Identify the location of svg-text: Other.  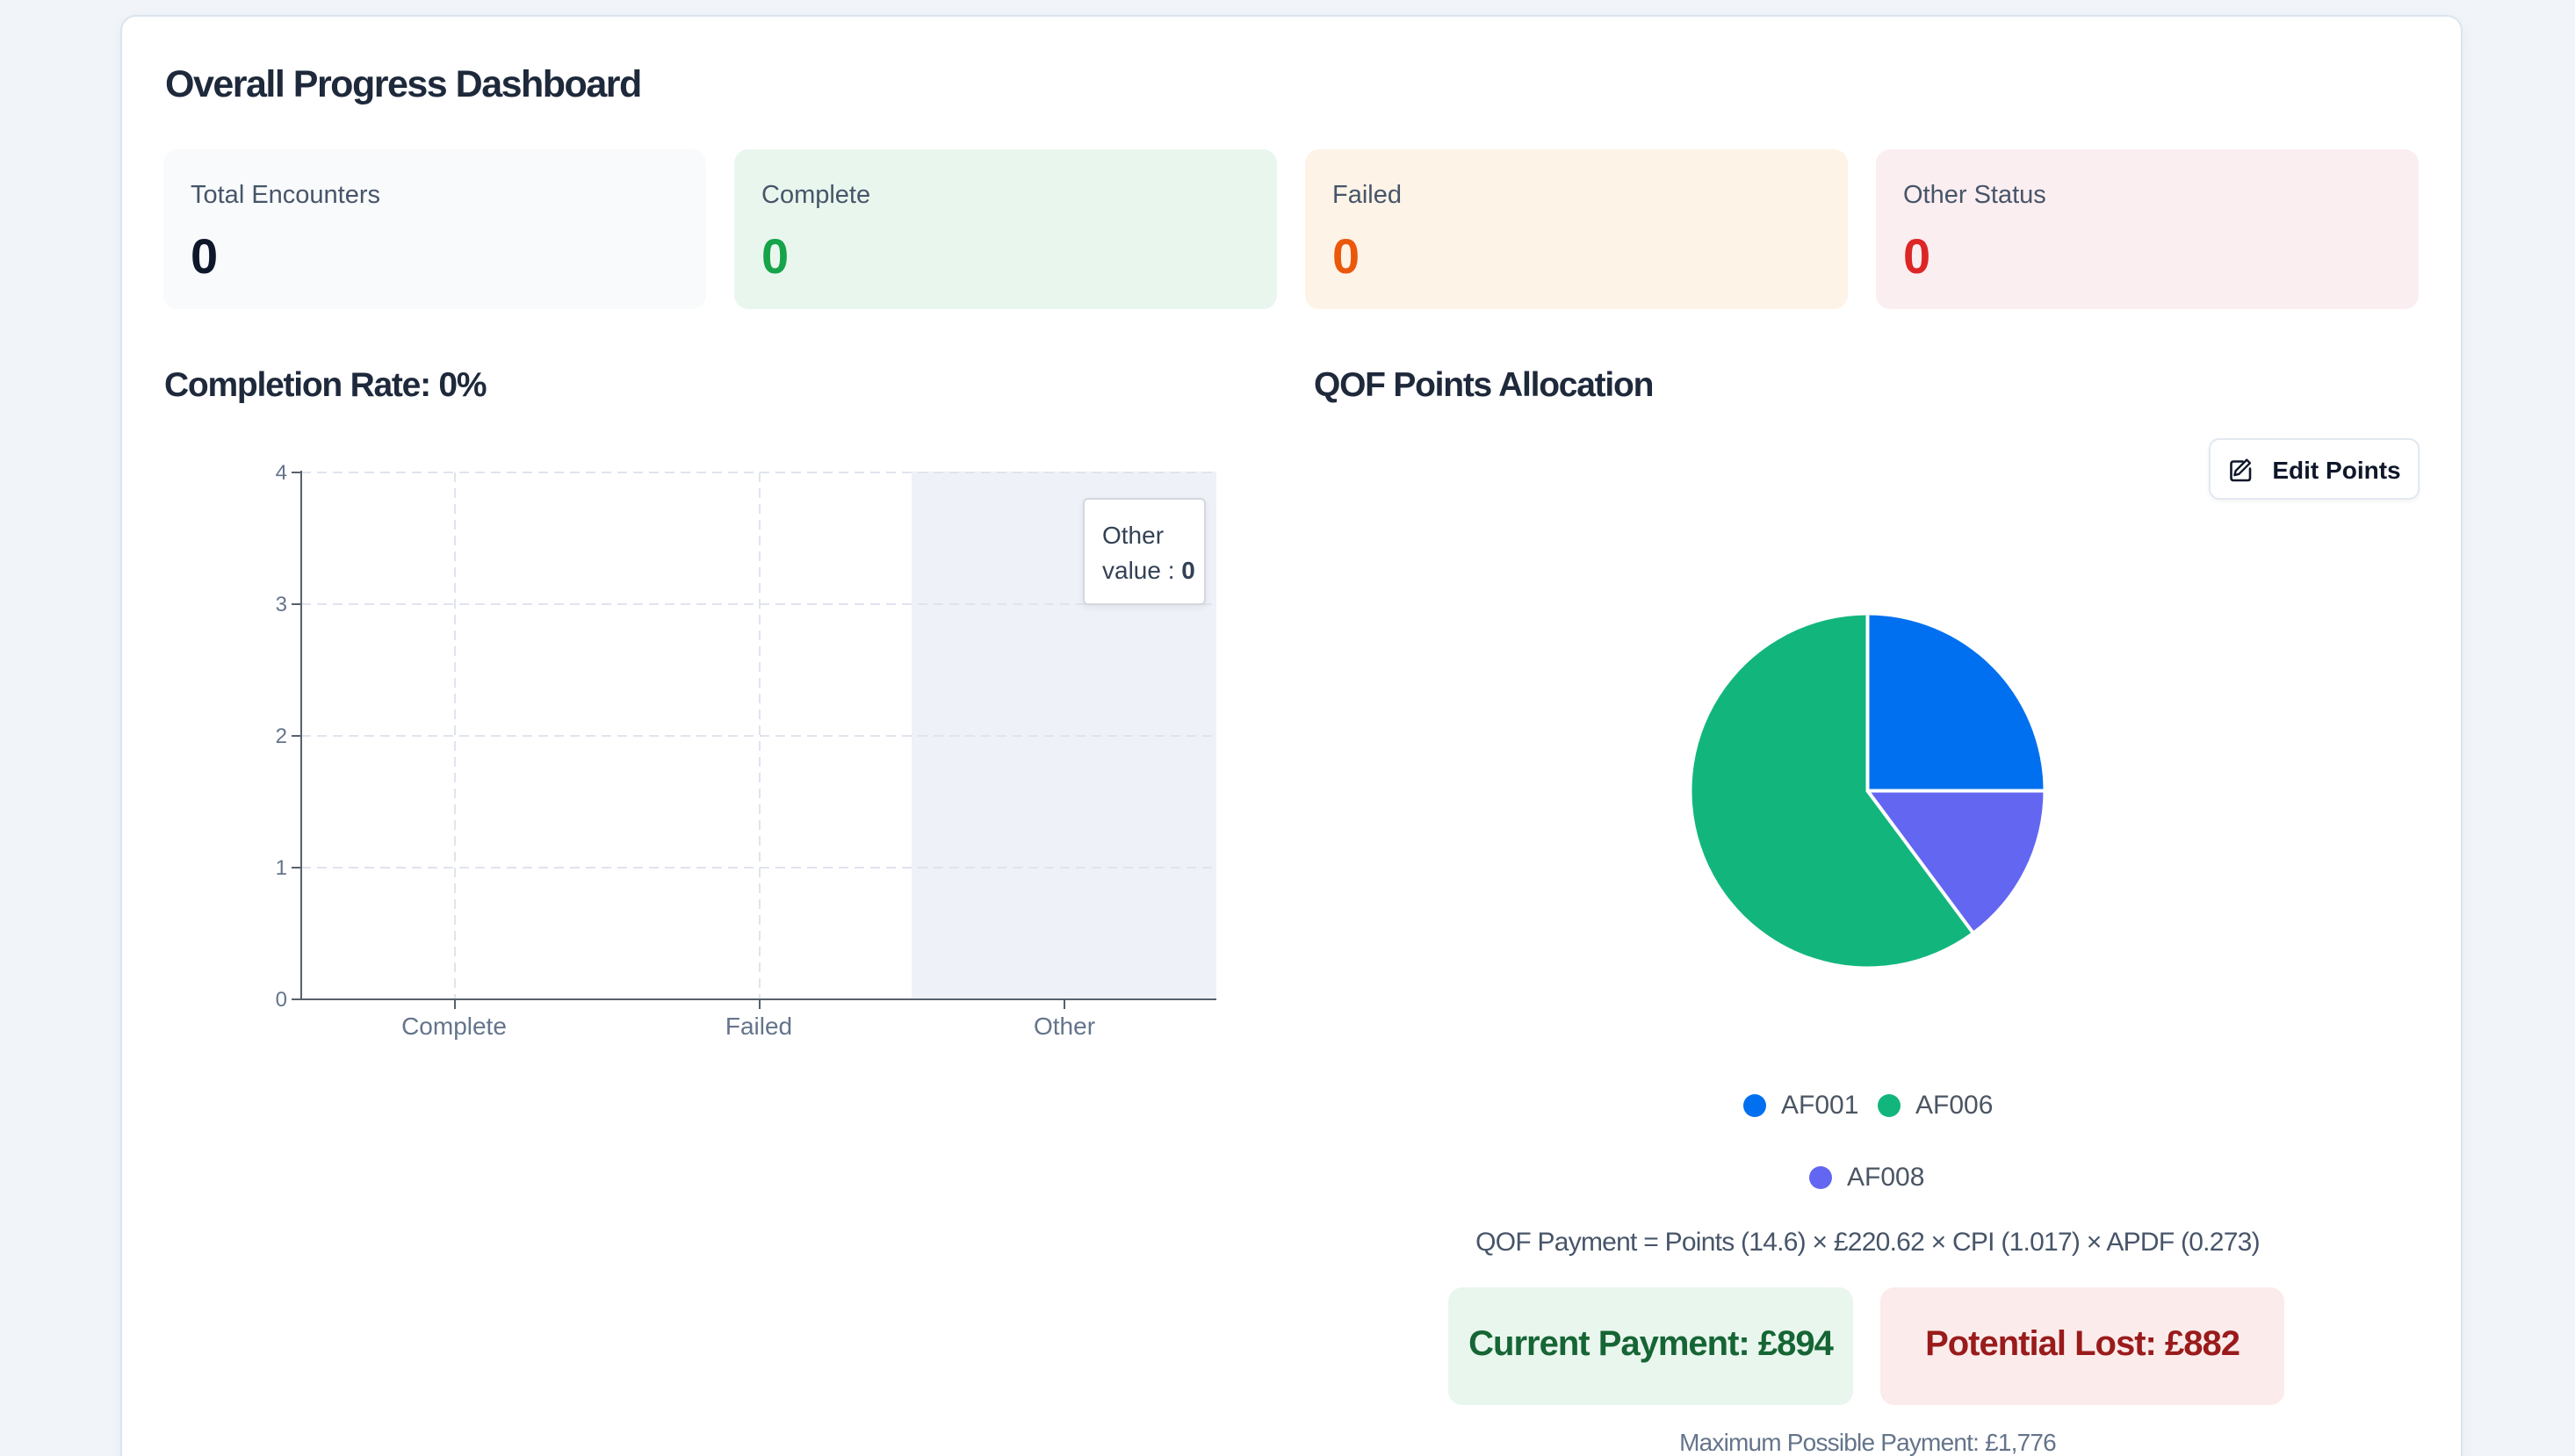
(1065, 1026).